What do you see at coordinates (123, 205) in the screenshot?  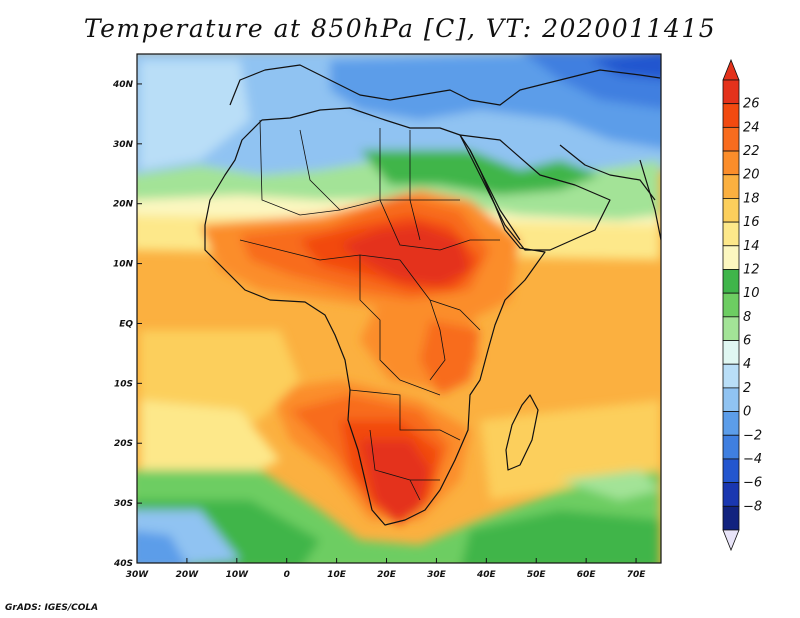 I see `lat-tick-label: 20N` at bounding box center [123, 205].